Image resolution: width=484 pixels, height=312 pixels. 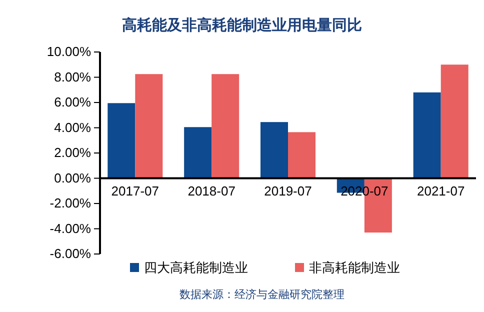 I want to click on x-tick-label: 2021-07, so click(x=440, y=191).